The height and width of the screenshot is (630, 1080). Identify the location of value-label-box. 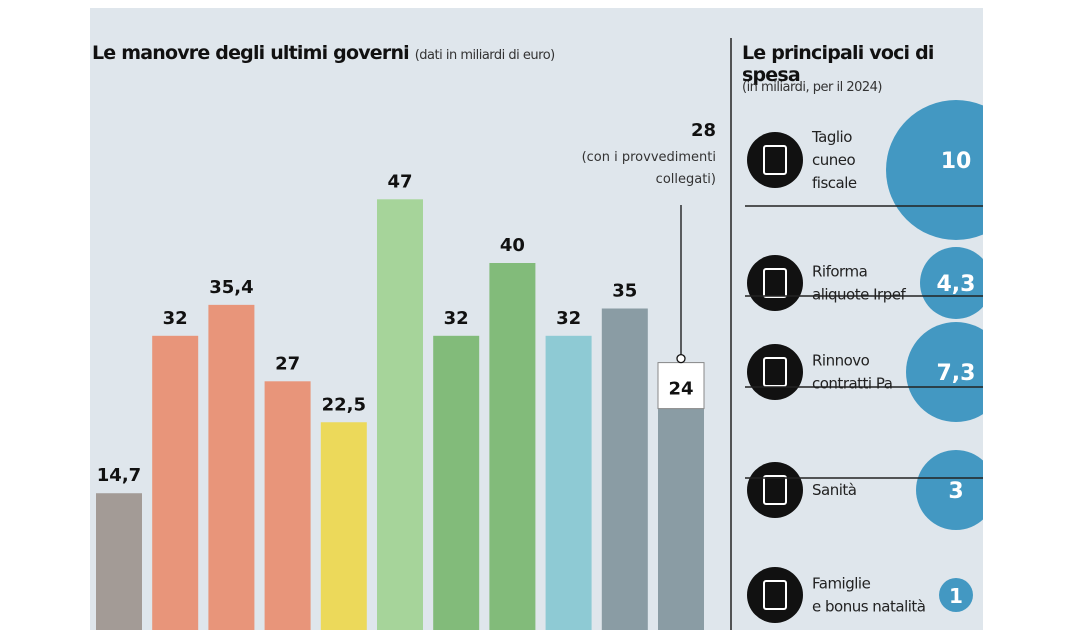
(681, 386).